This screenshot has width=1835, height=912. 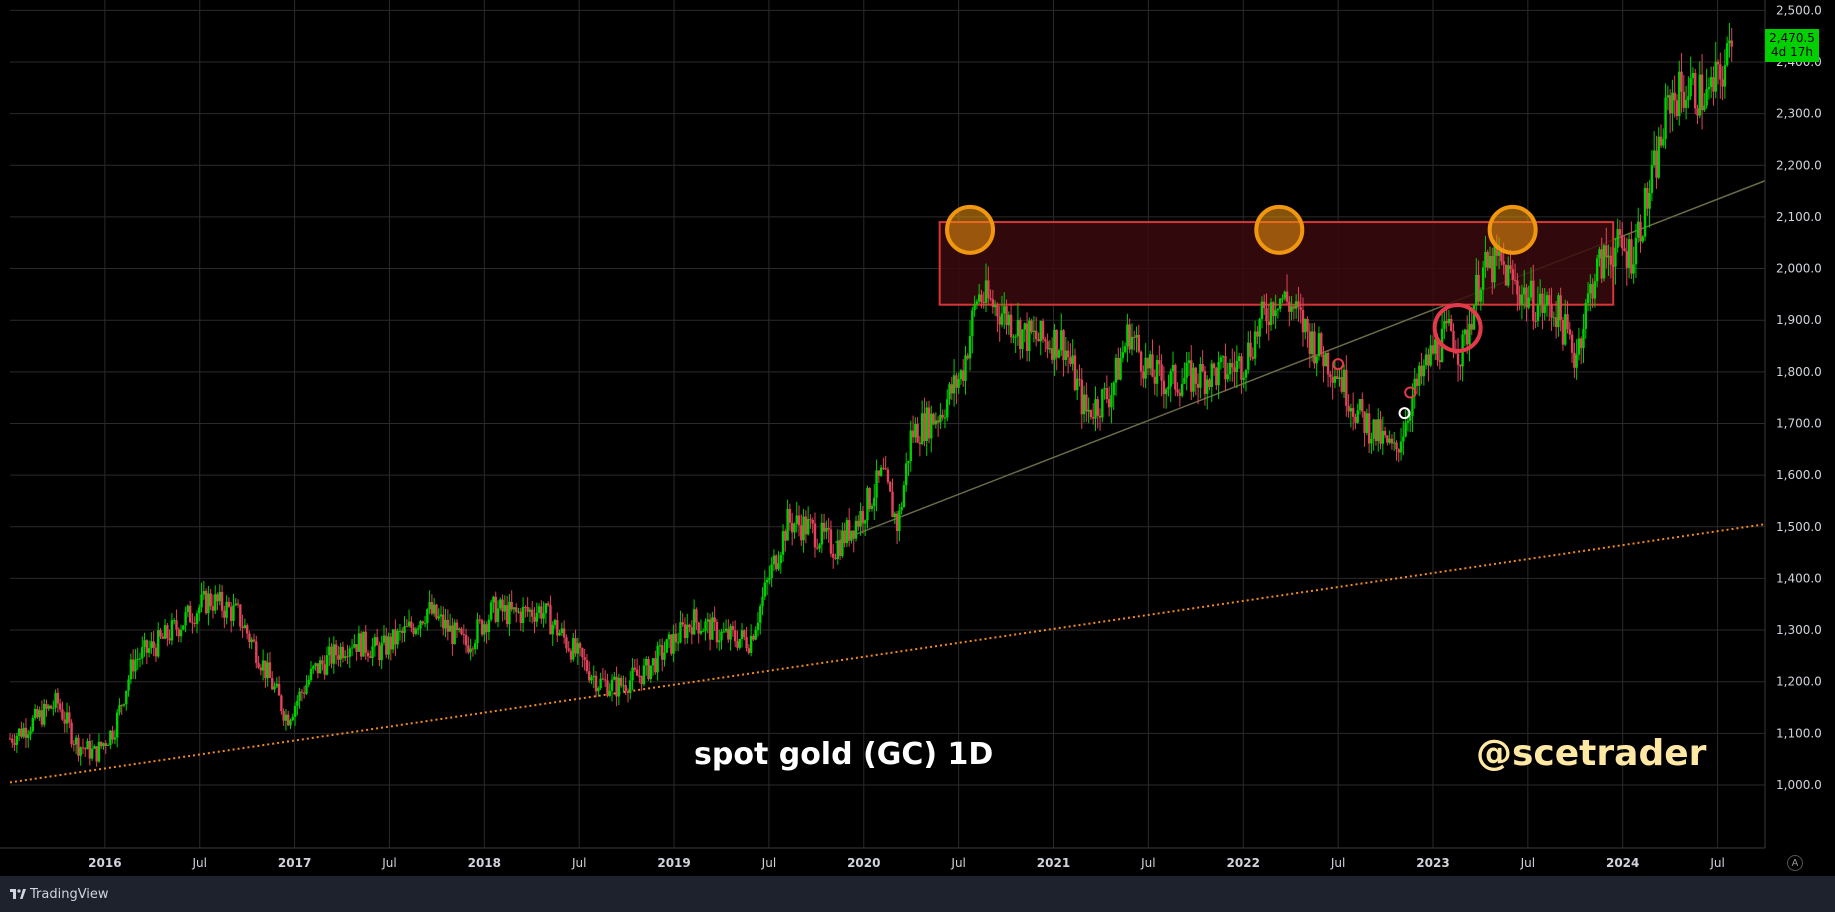 What do you see at coordinates (1432, 863) in the screenshot?
I see `x-tick-label: 2023` at bounding box center [1432, 863].